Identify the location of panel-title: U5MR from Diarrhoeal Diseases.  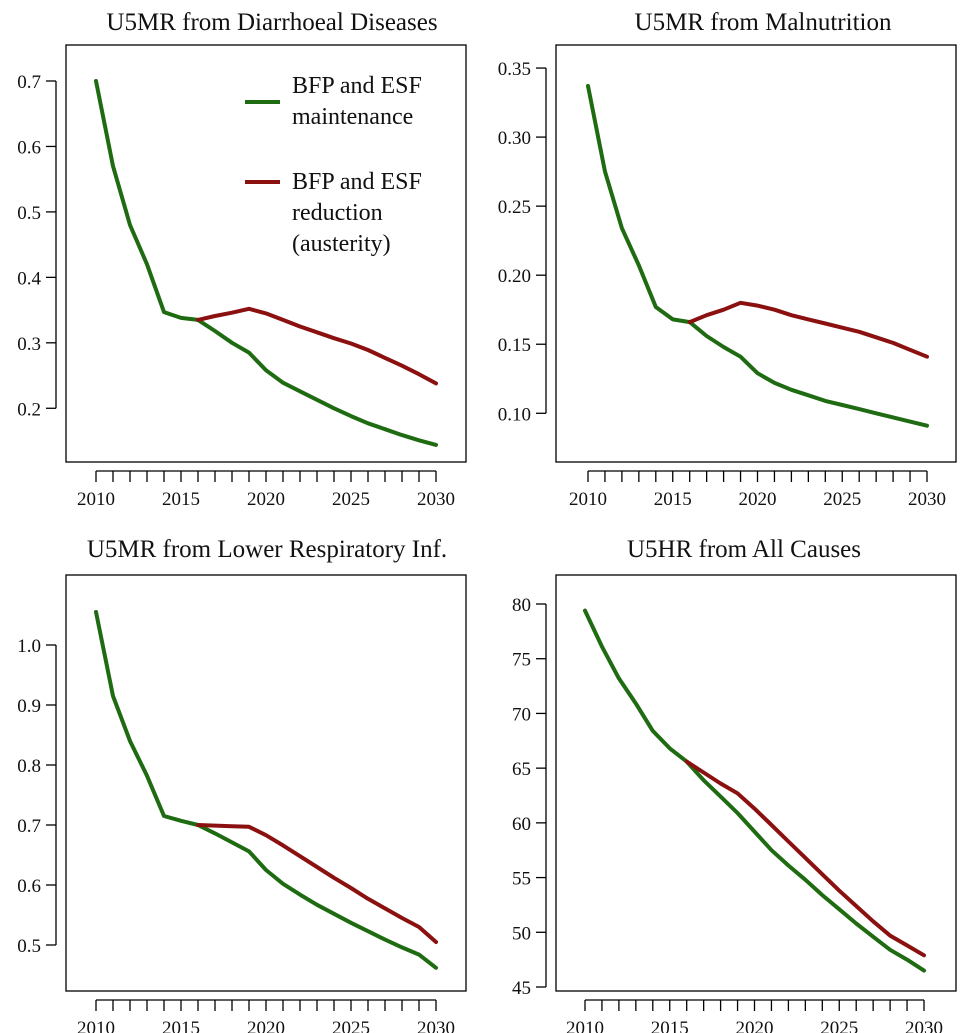
(271, 22).